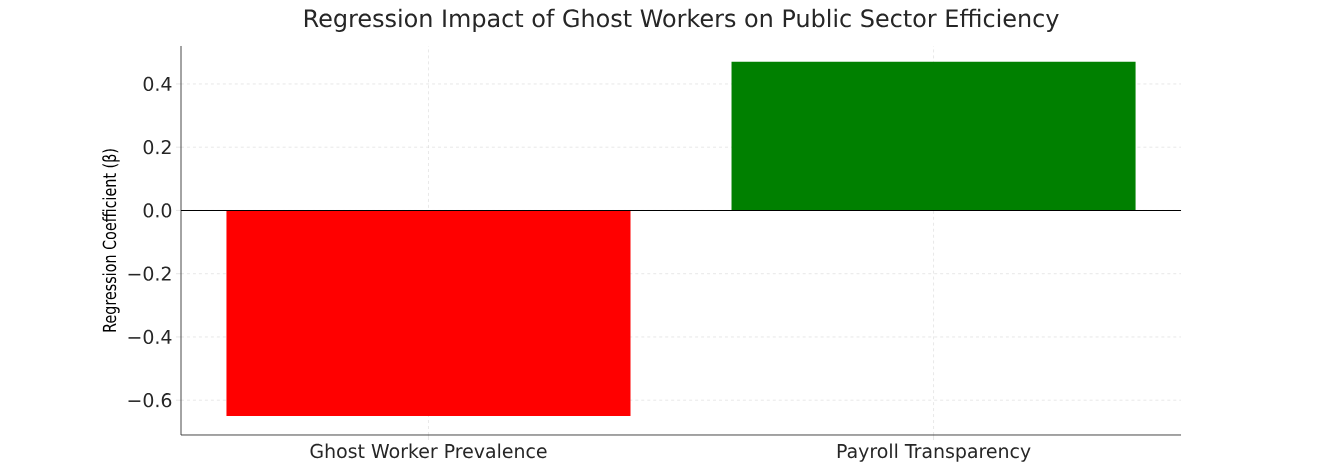 This screenshot has height=465, width=1340. I want to click on y-axis-title: Regression Coefficient (β), so click(111, 240).